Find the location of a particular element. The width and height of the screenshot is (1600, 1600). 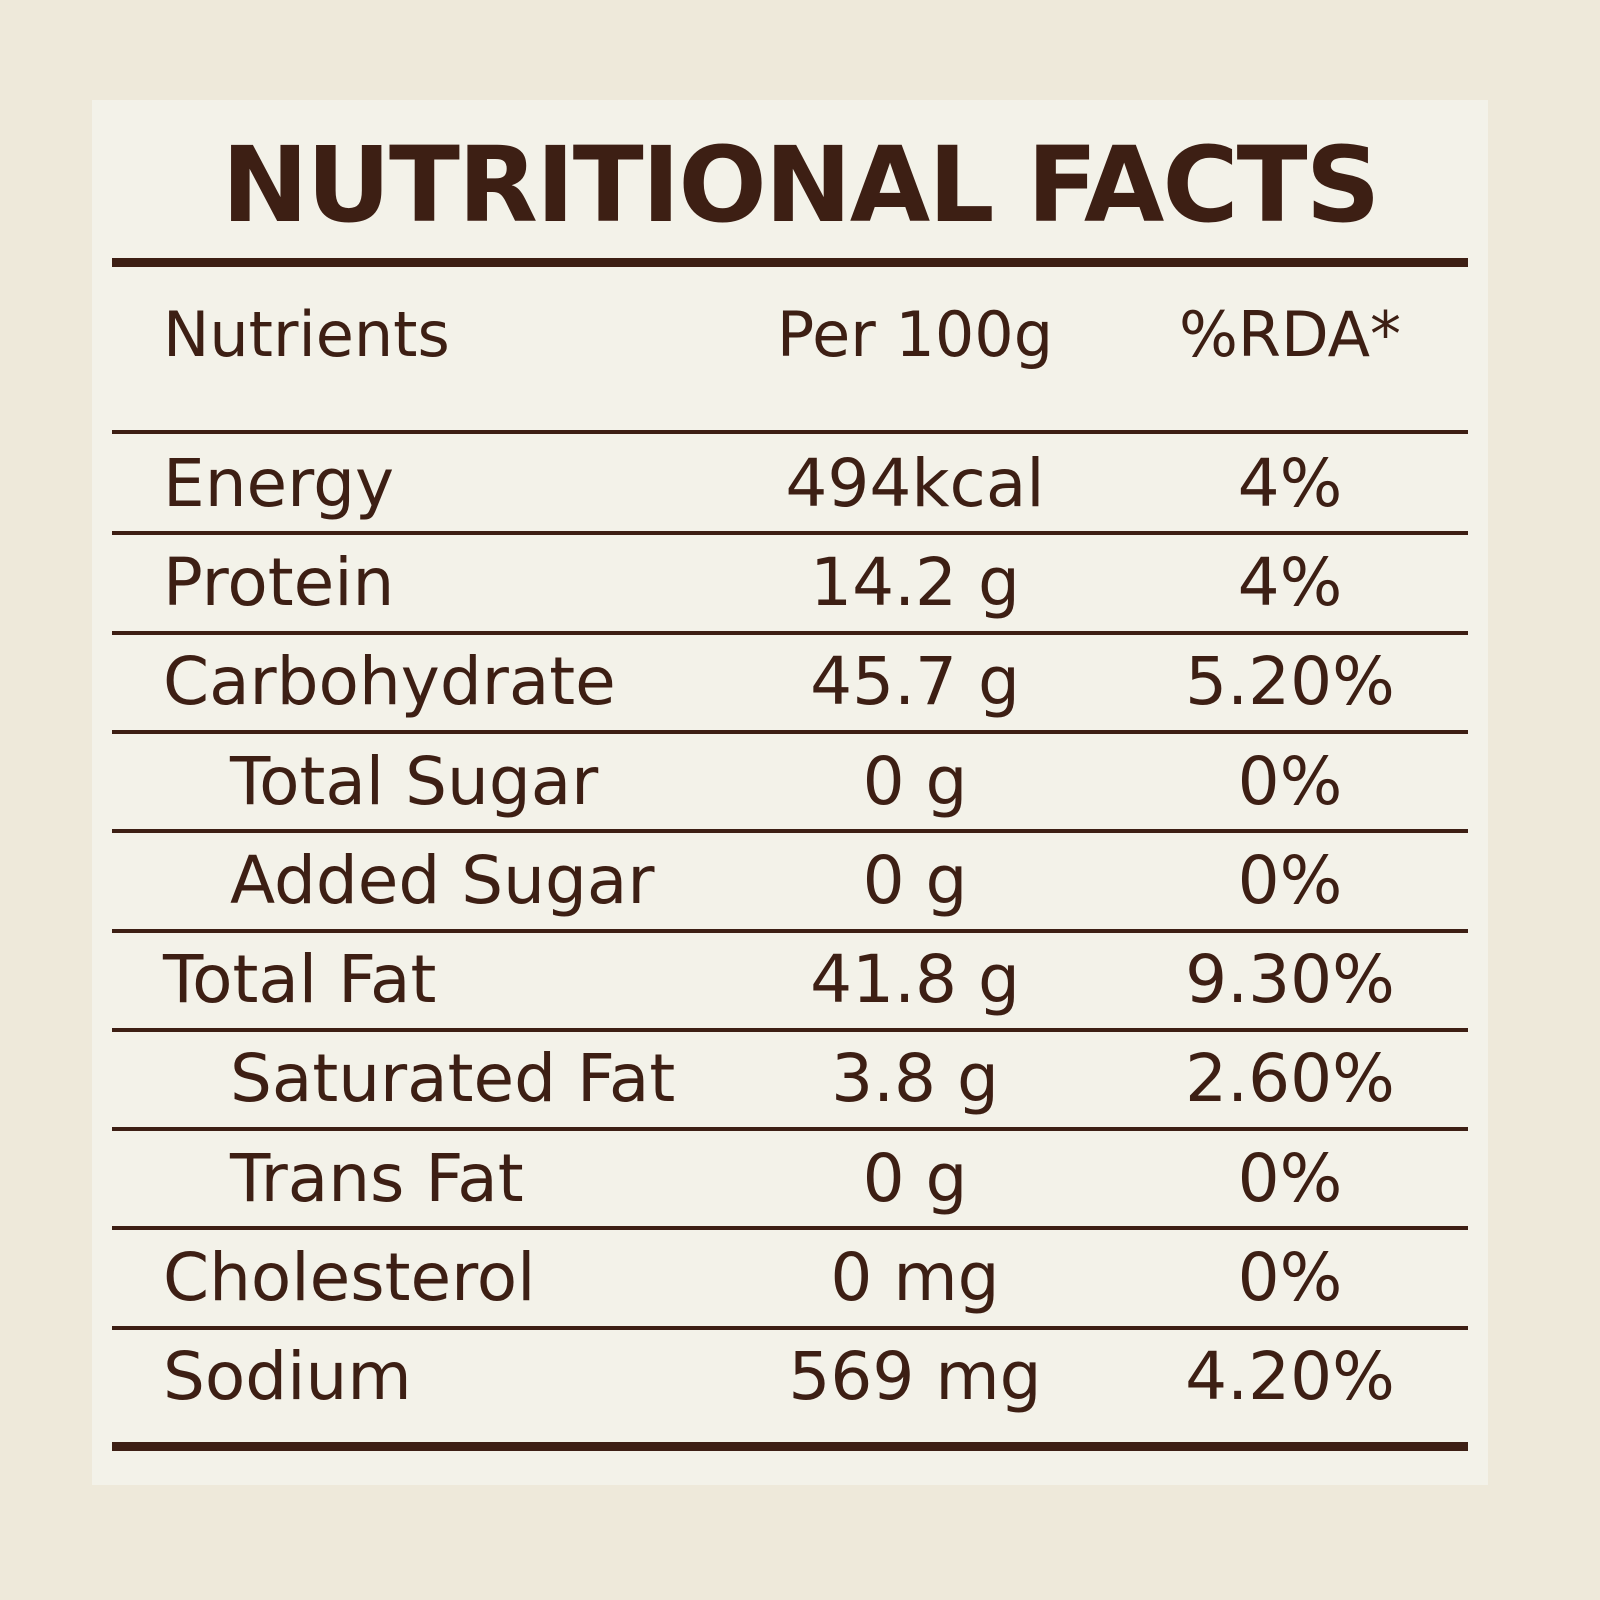

header-cell: Per 100g is located at coordinates (915, 334).